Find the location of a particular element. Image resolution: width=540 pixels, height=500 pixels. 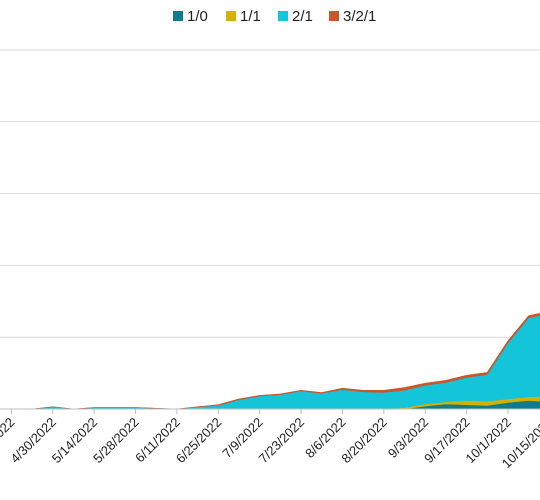

x-tick-label: 8/20/2022 is located at coordinates (364, 441).